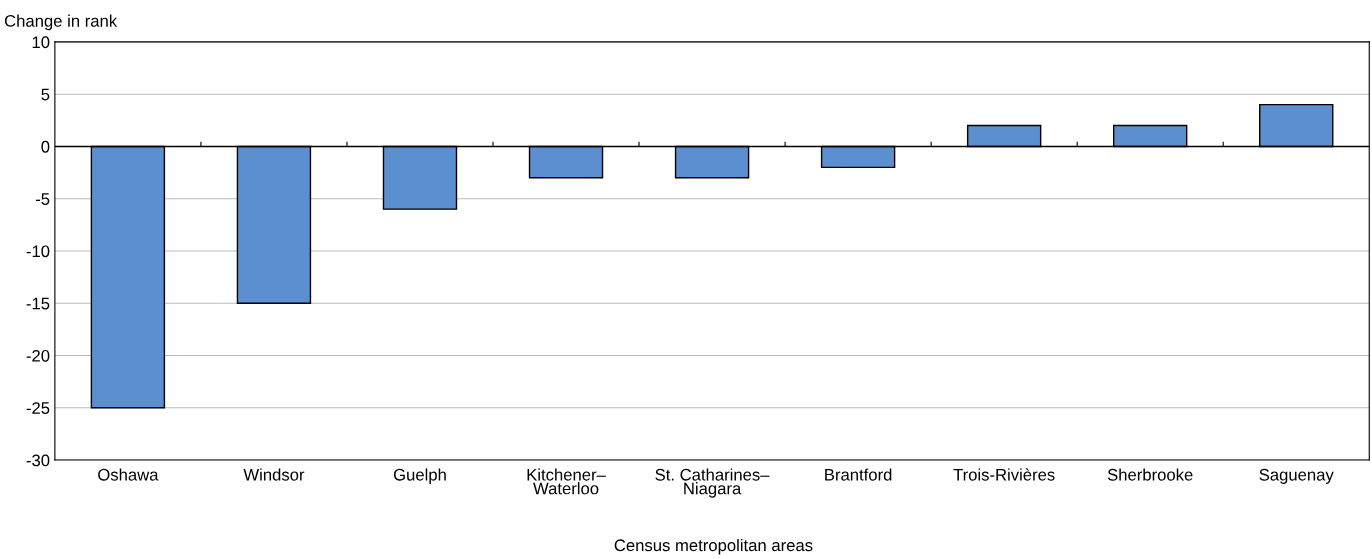 This screenshot has height=559, width=1372. What do you see at coordinates (713, 546) in the screenshot?
I see `x-axis-title: Census metropolitan areas` at bounding box center [713, 546].